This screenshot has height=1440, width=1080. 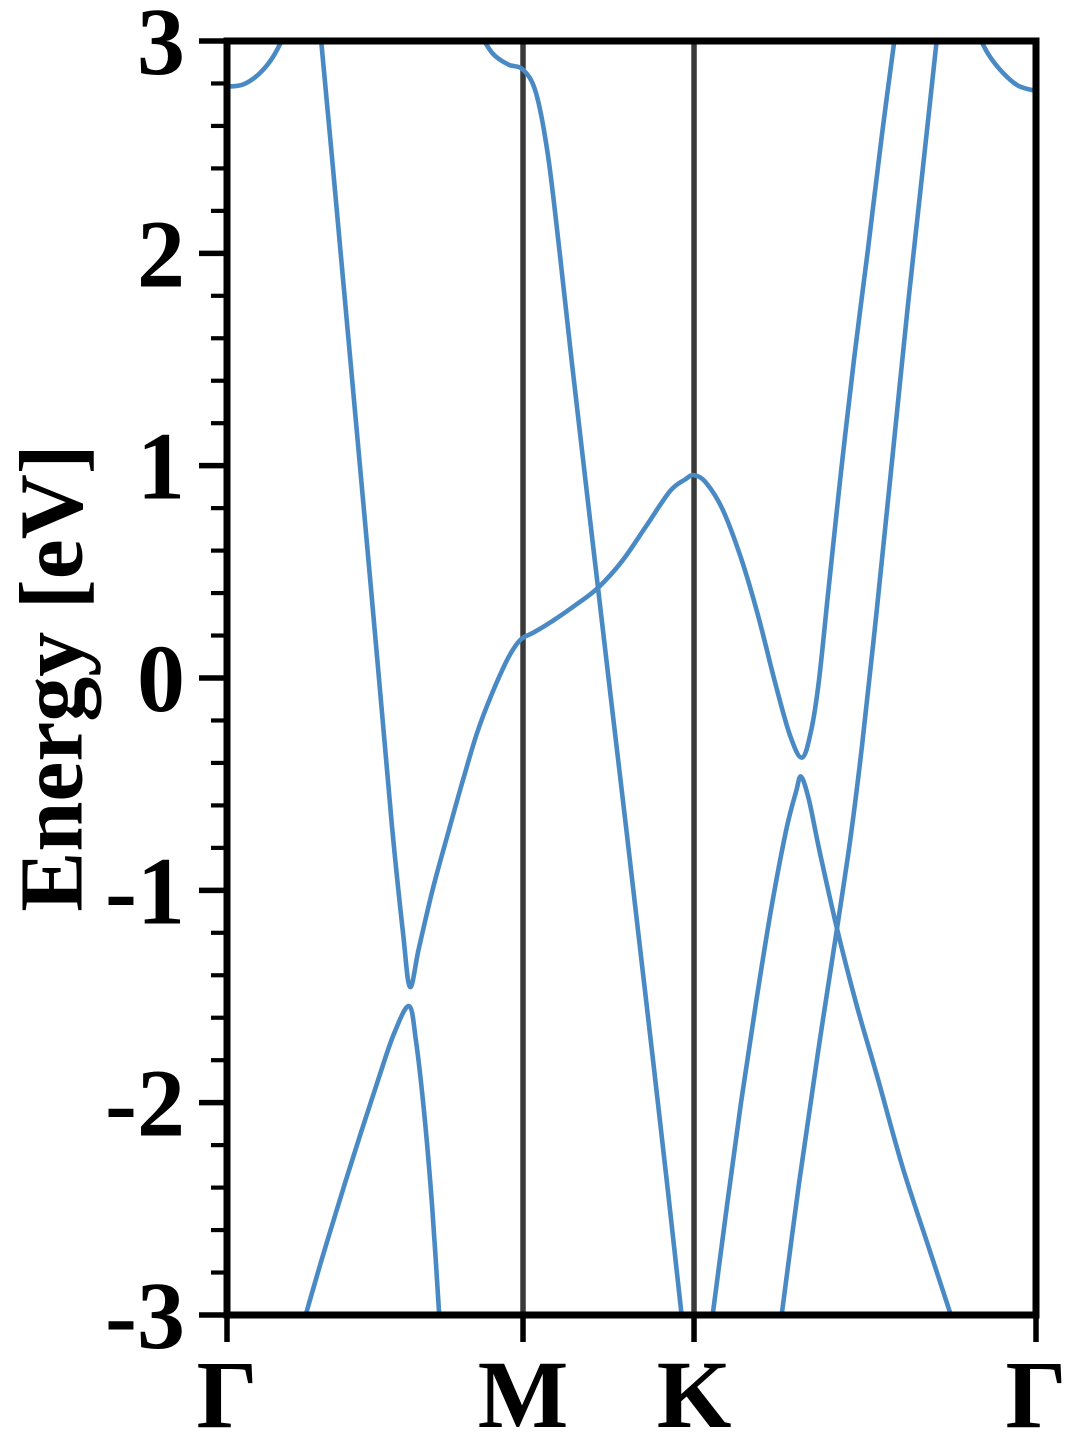 What do you see at coordinates (52, 678) in the screenshot?
I see `y-axis-label: Energy [eV]` at bounding box center [52, 678].